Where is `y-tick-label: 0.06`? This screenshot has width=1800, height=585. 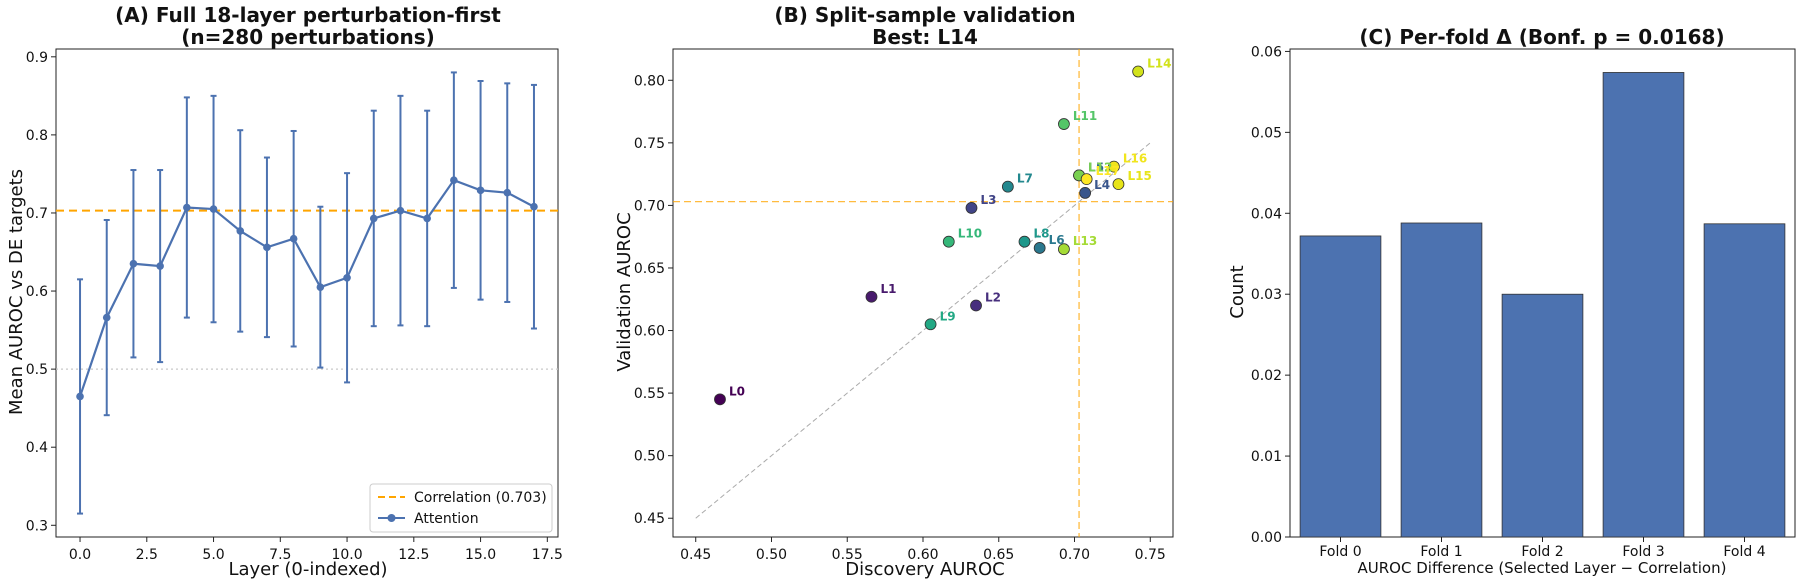
y-tick-label: 0.06 is located at coordinates (1266, 52).